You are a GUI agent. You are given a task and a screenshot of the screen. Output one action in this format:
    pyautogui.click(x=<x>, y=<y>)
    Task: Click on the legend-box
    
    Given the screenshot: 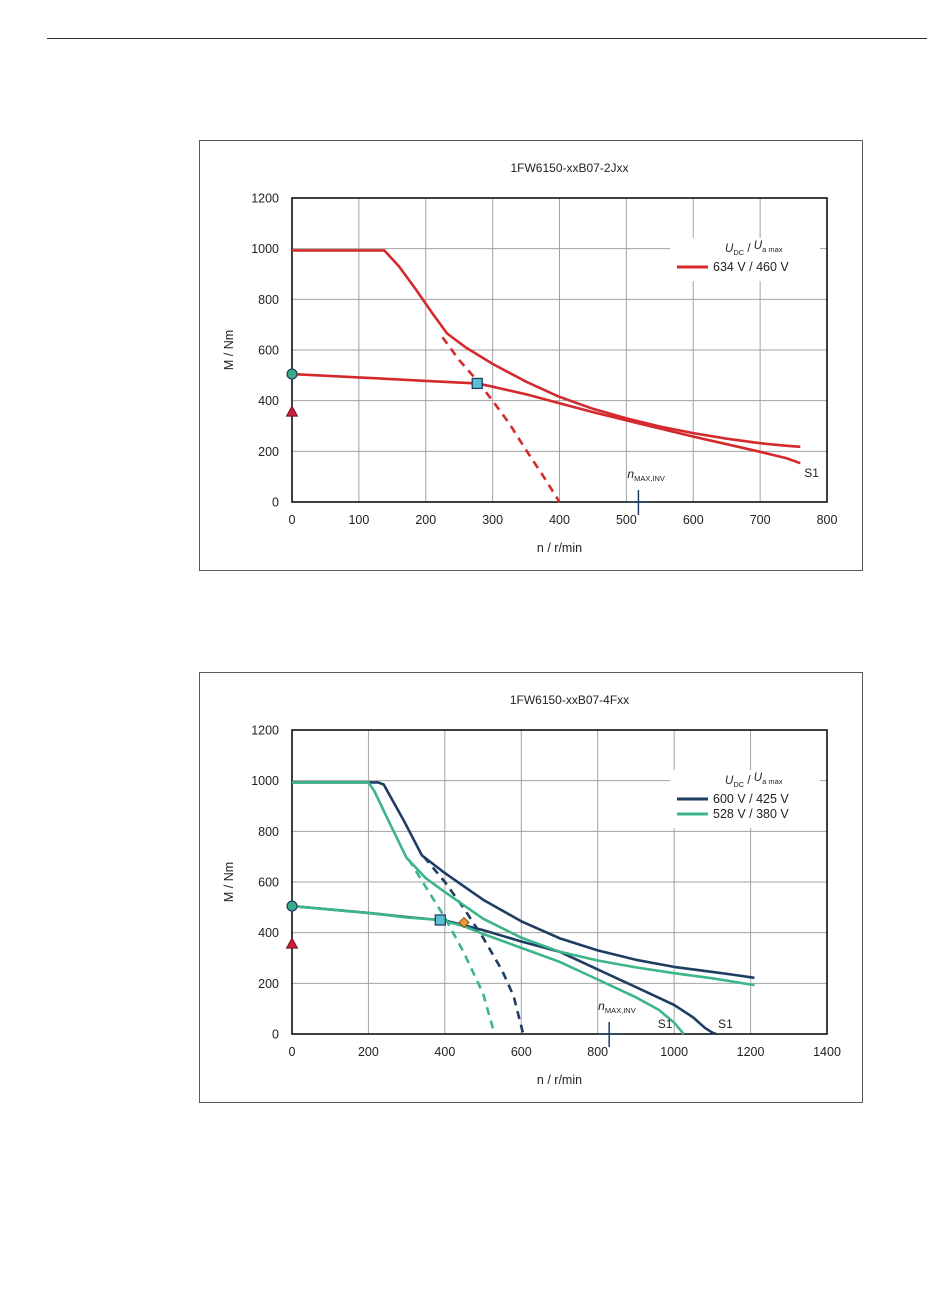 What is the action you would take?
    pyautogui.click(x=745, y=259)
    